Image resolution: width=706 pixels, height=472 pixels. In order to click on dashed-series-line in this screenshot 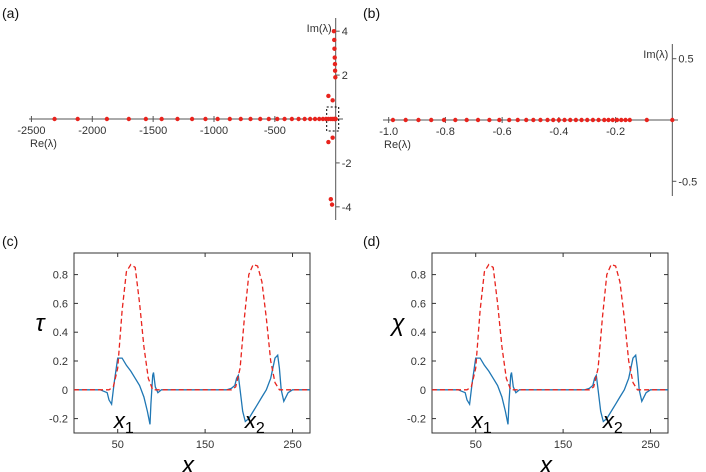, I will do `click(550, 327)`.